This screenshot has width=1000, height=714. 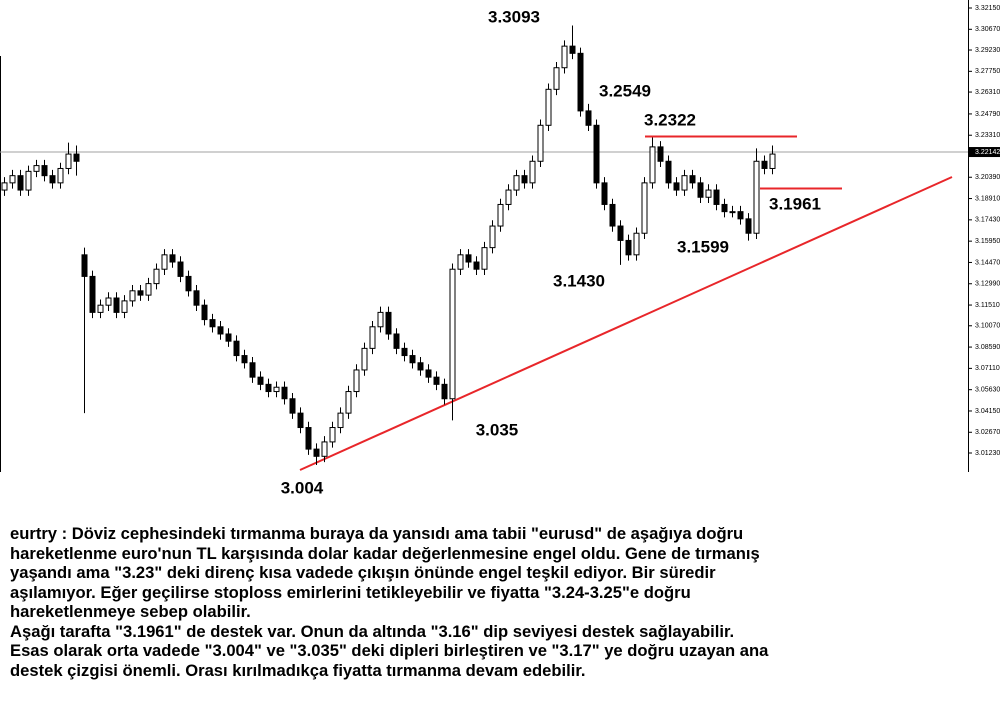 I want to click on y-tick-label: 3.12990, so click(x=987, y=284).